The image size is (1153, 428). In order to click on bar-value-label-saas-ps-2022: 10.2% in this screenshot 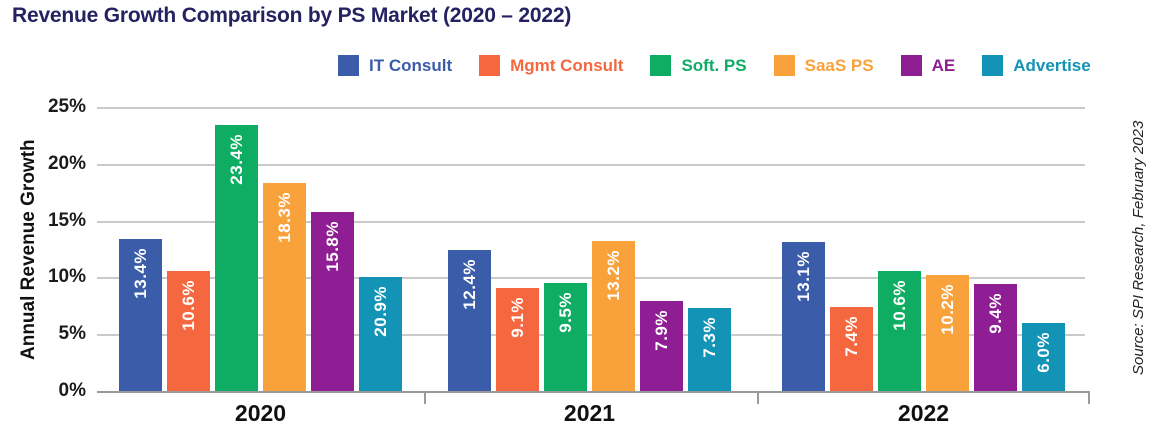, I will do `click(947, 309)`.